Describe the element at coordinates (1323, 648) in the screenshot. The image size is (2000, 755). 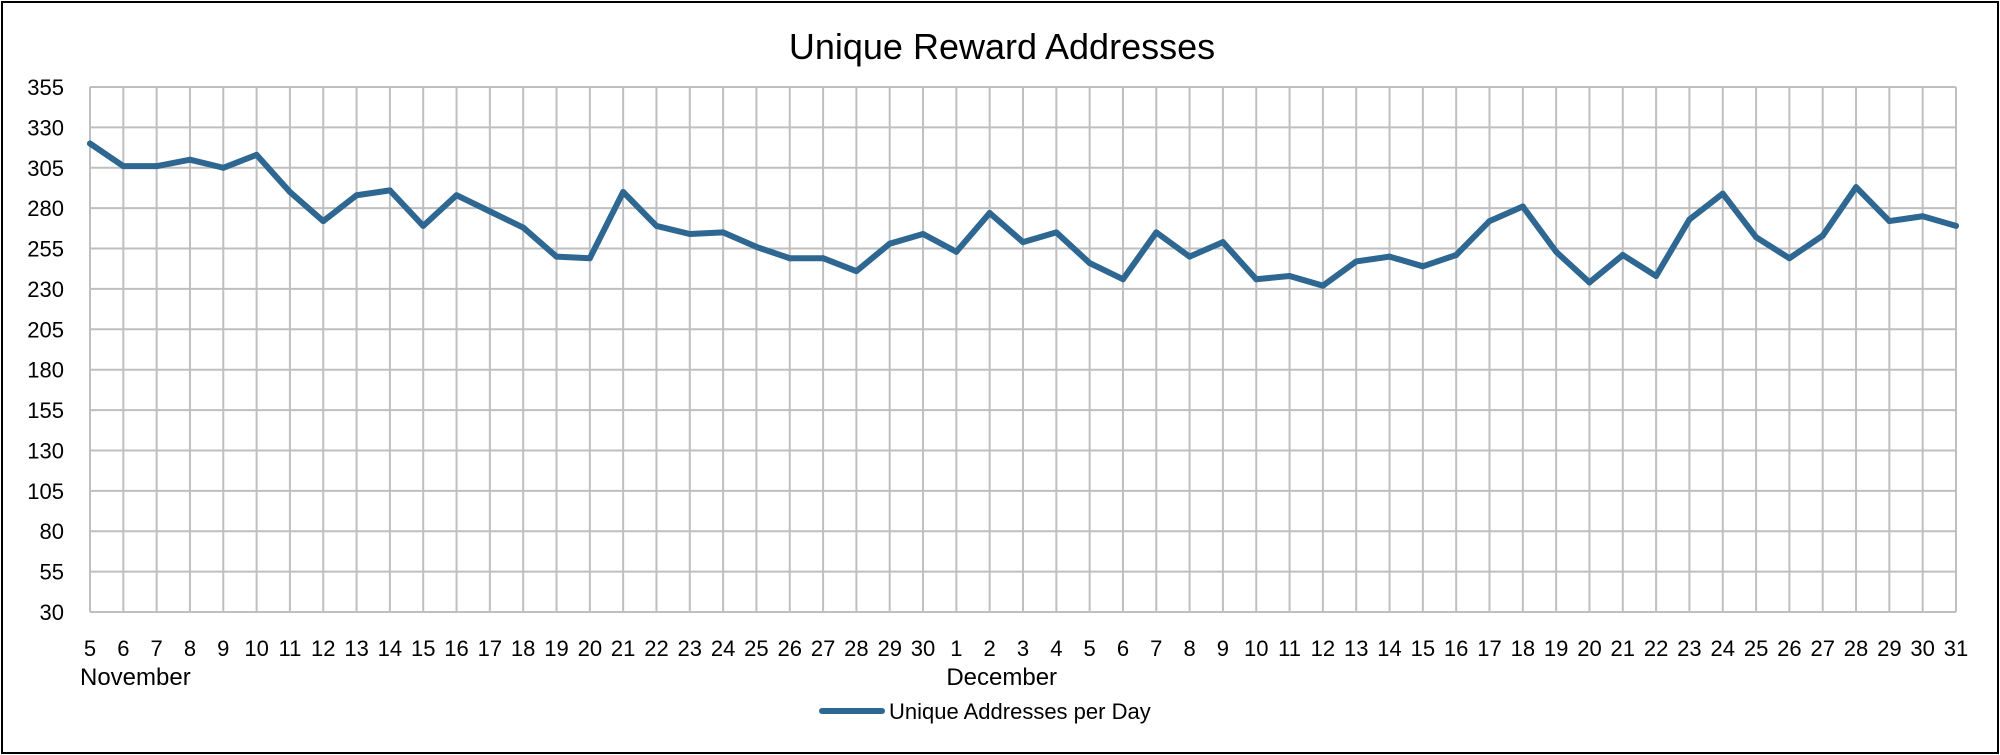
I see `x-tick-label: 12` at that location.